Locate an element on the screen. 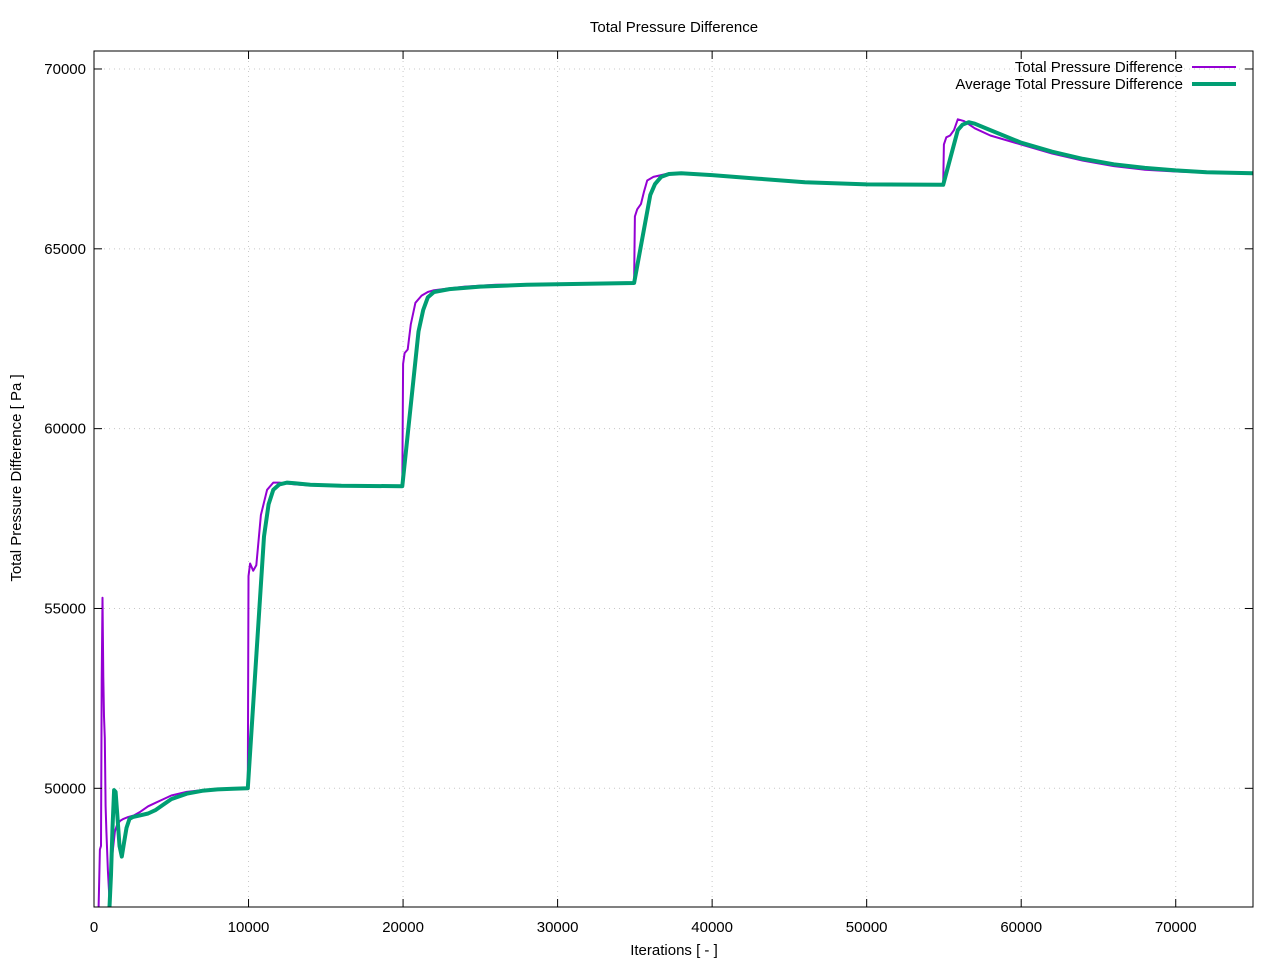  x-tick-label: 60000 is located at coordinates (1021, 927).